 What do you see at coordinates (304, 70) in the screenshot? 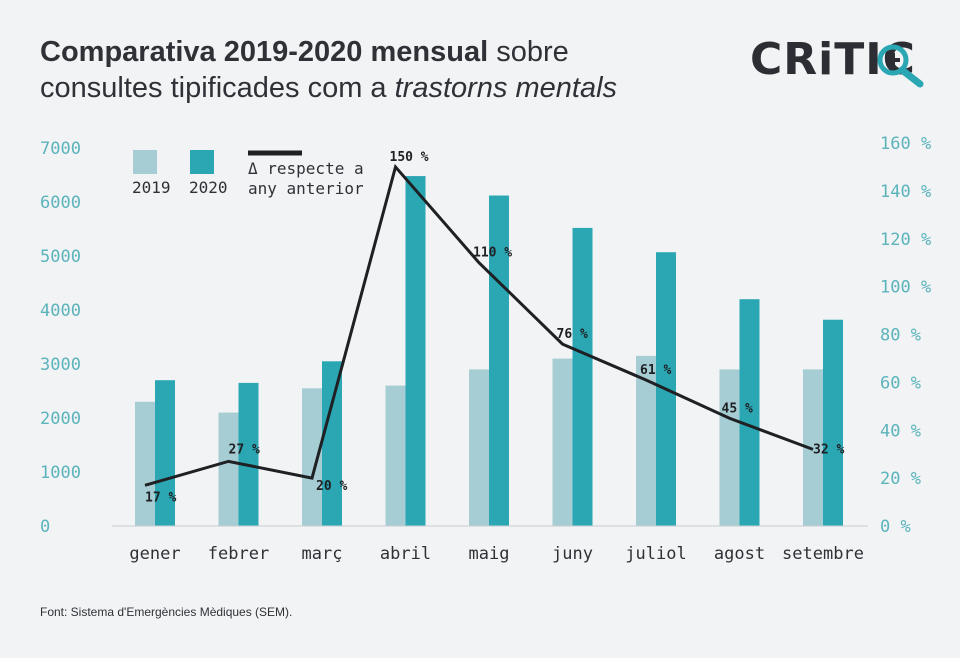
I see `title-text: sobre consultes tipificades com a` at bounding box center [304, 70].